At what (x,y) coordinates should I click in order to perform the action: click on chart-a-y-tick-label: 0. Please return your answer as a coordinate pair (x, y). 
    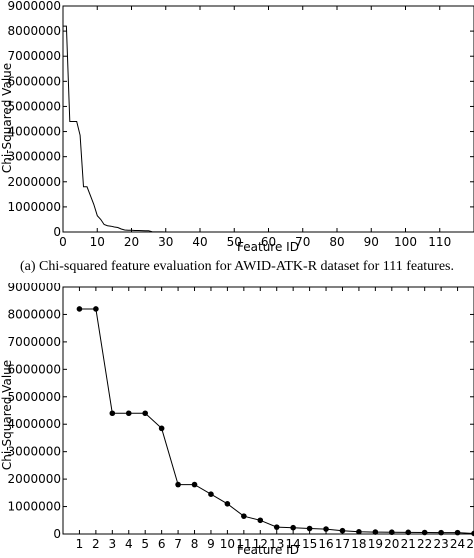
    Looking at the image, I should click on (57, 232).